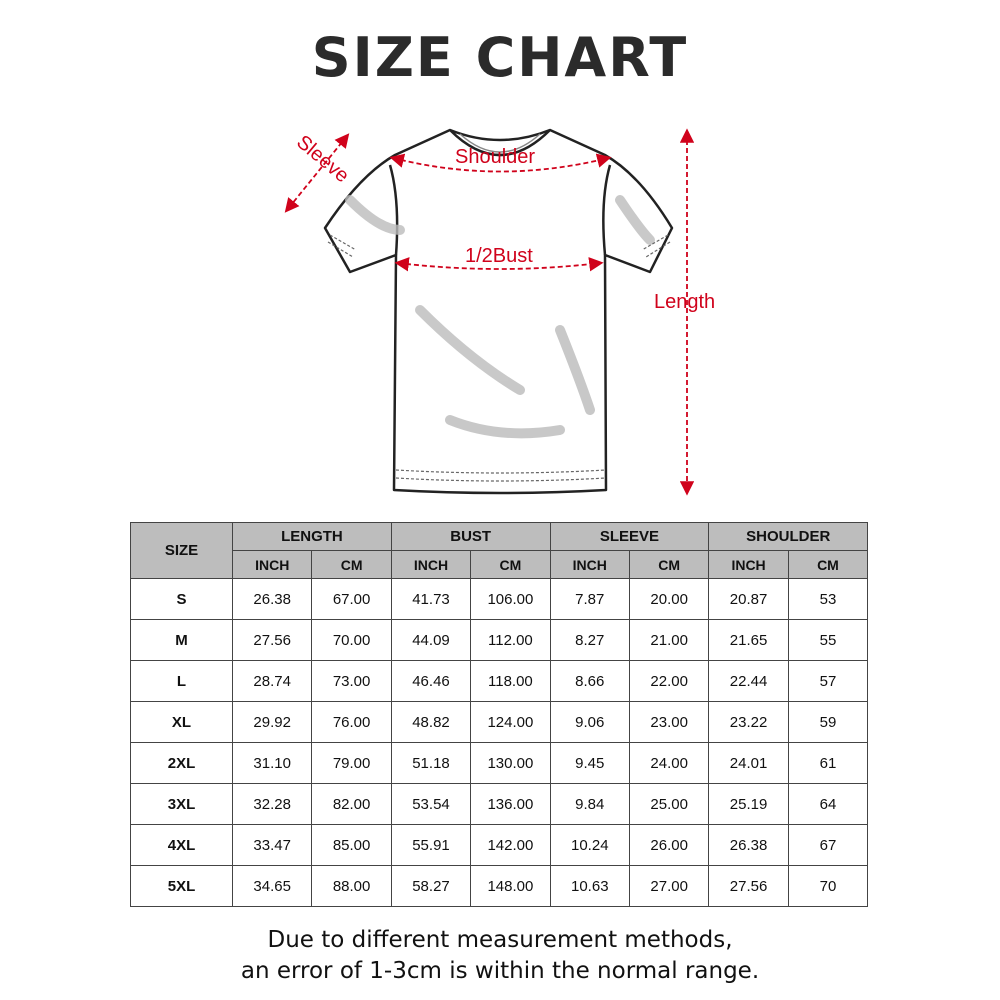  I want to click on shoulder-label: Shoulder, so click(495, 157).